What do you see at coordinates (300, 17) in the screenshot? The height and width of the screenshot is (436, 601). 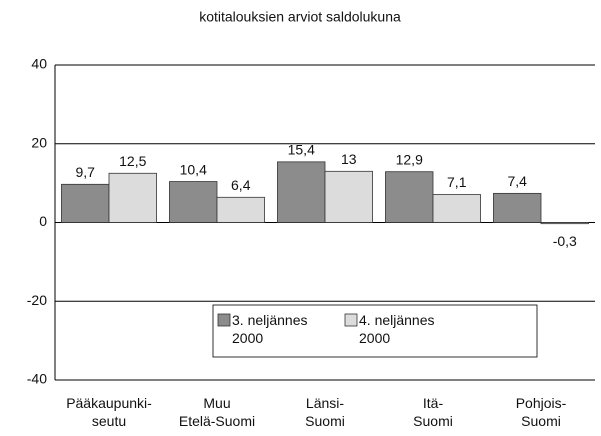 I see `chart-title: kotitalouksien arviot saldolukuna` at bounding box center [300, 17].